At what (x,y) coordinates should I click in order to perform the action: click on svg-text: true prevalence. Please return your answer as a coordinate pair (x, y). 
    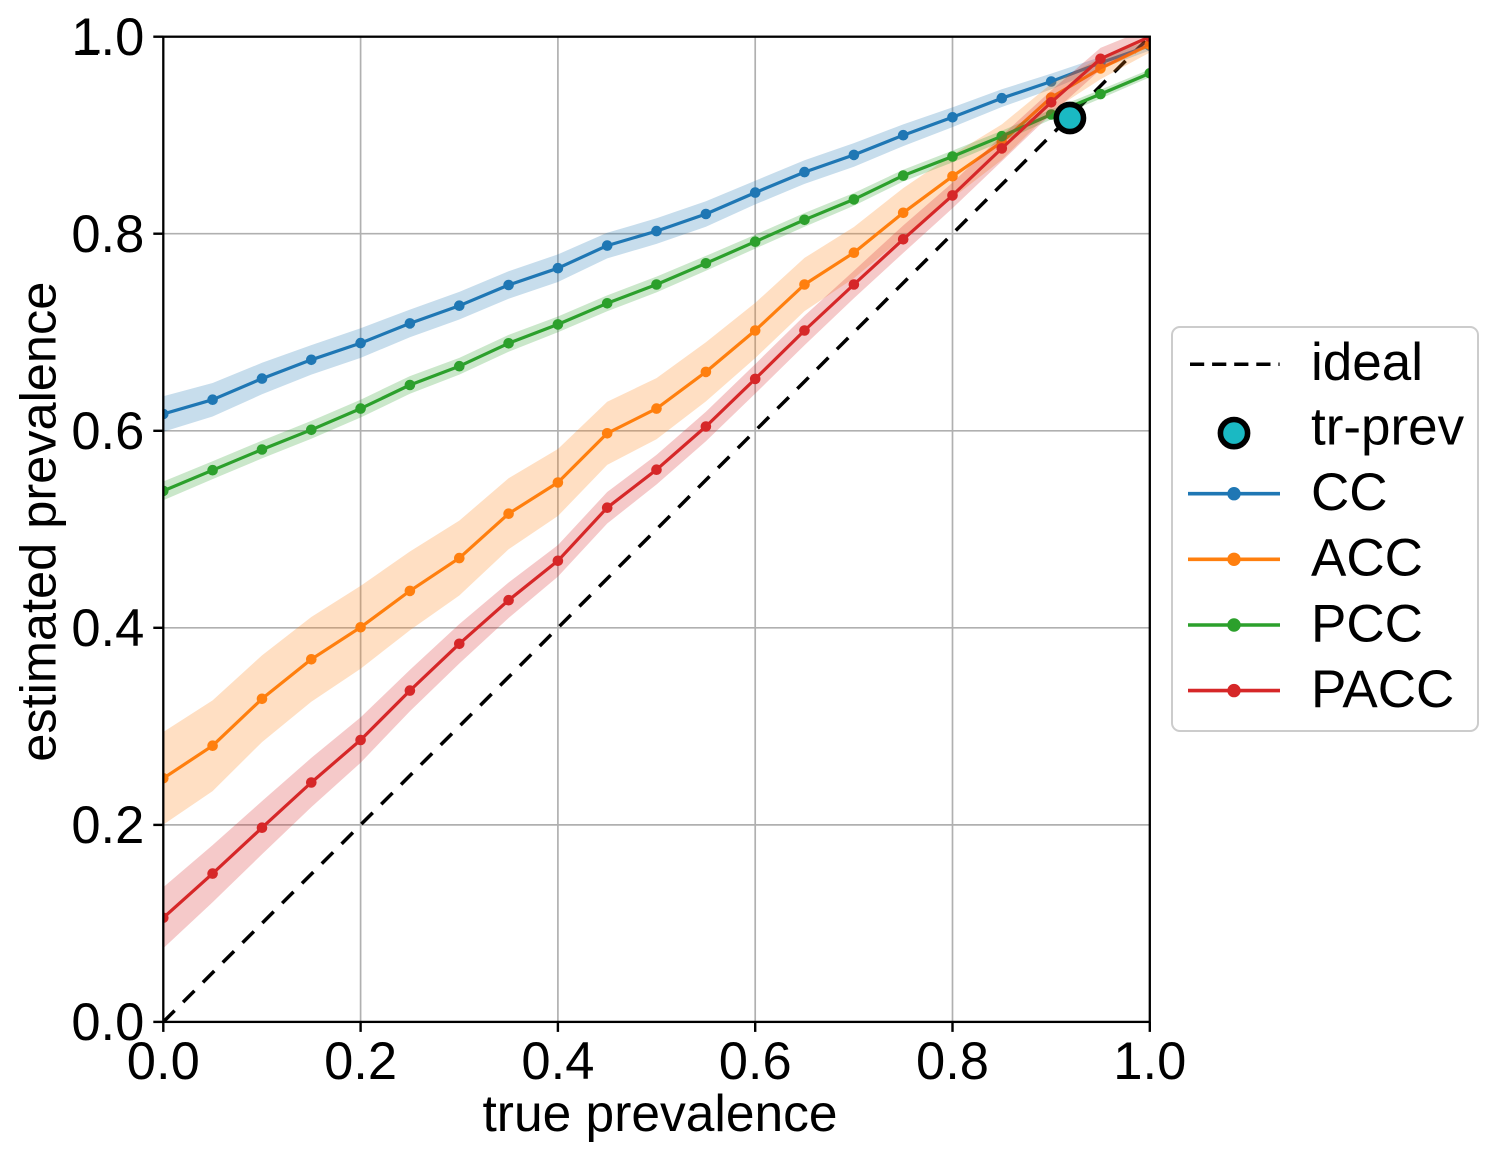
    Looking at the image, I should click on (660, 1113).